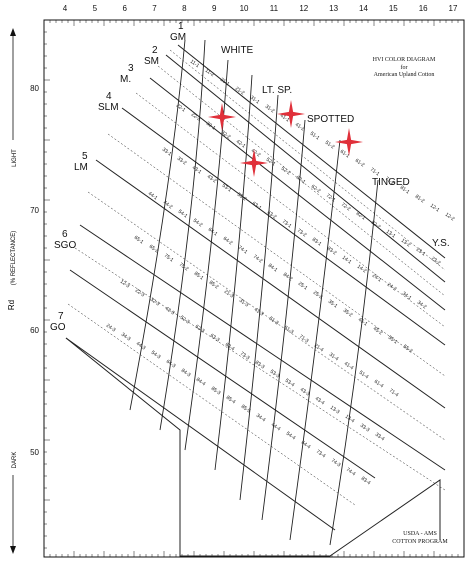 This screenshot has height=565, width=474. I want to click on x-tick-label: 10, so click(244, 8).